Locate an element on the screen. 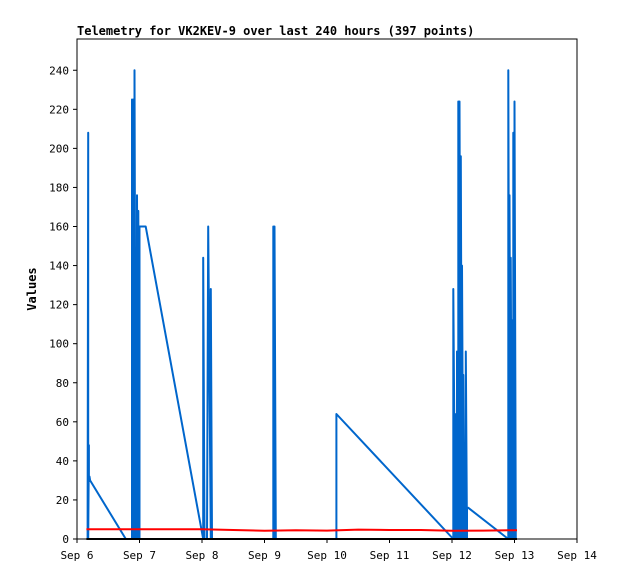 The height and width of the screenshot is (579, 618). y-axis: 0 20 40 60 80 100 120 140 160 180 200 220 240 is located at coordinates (63, 305).